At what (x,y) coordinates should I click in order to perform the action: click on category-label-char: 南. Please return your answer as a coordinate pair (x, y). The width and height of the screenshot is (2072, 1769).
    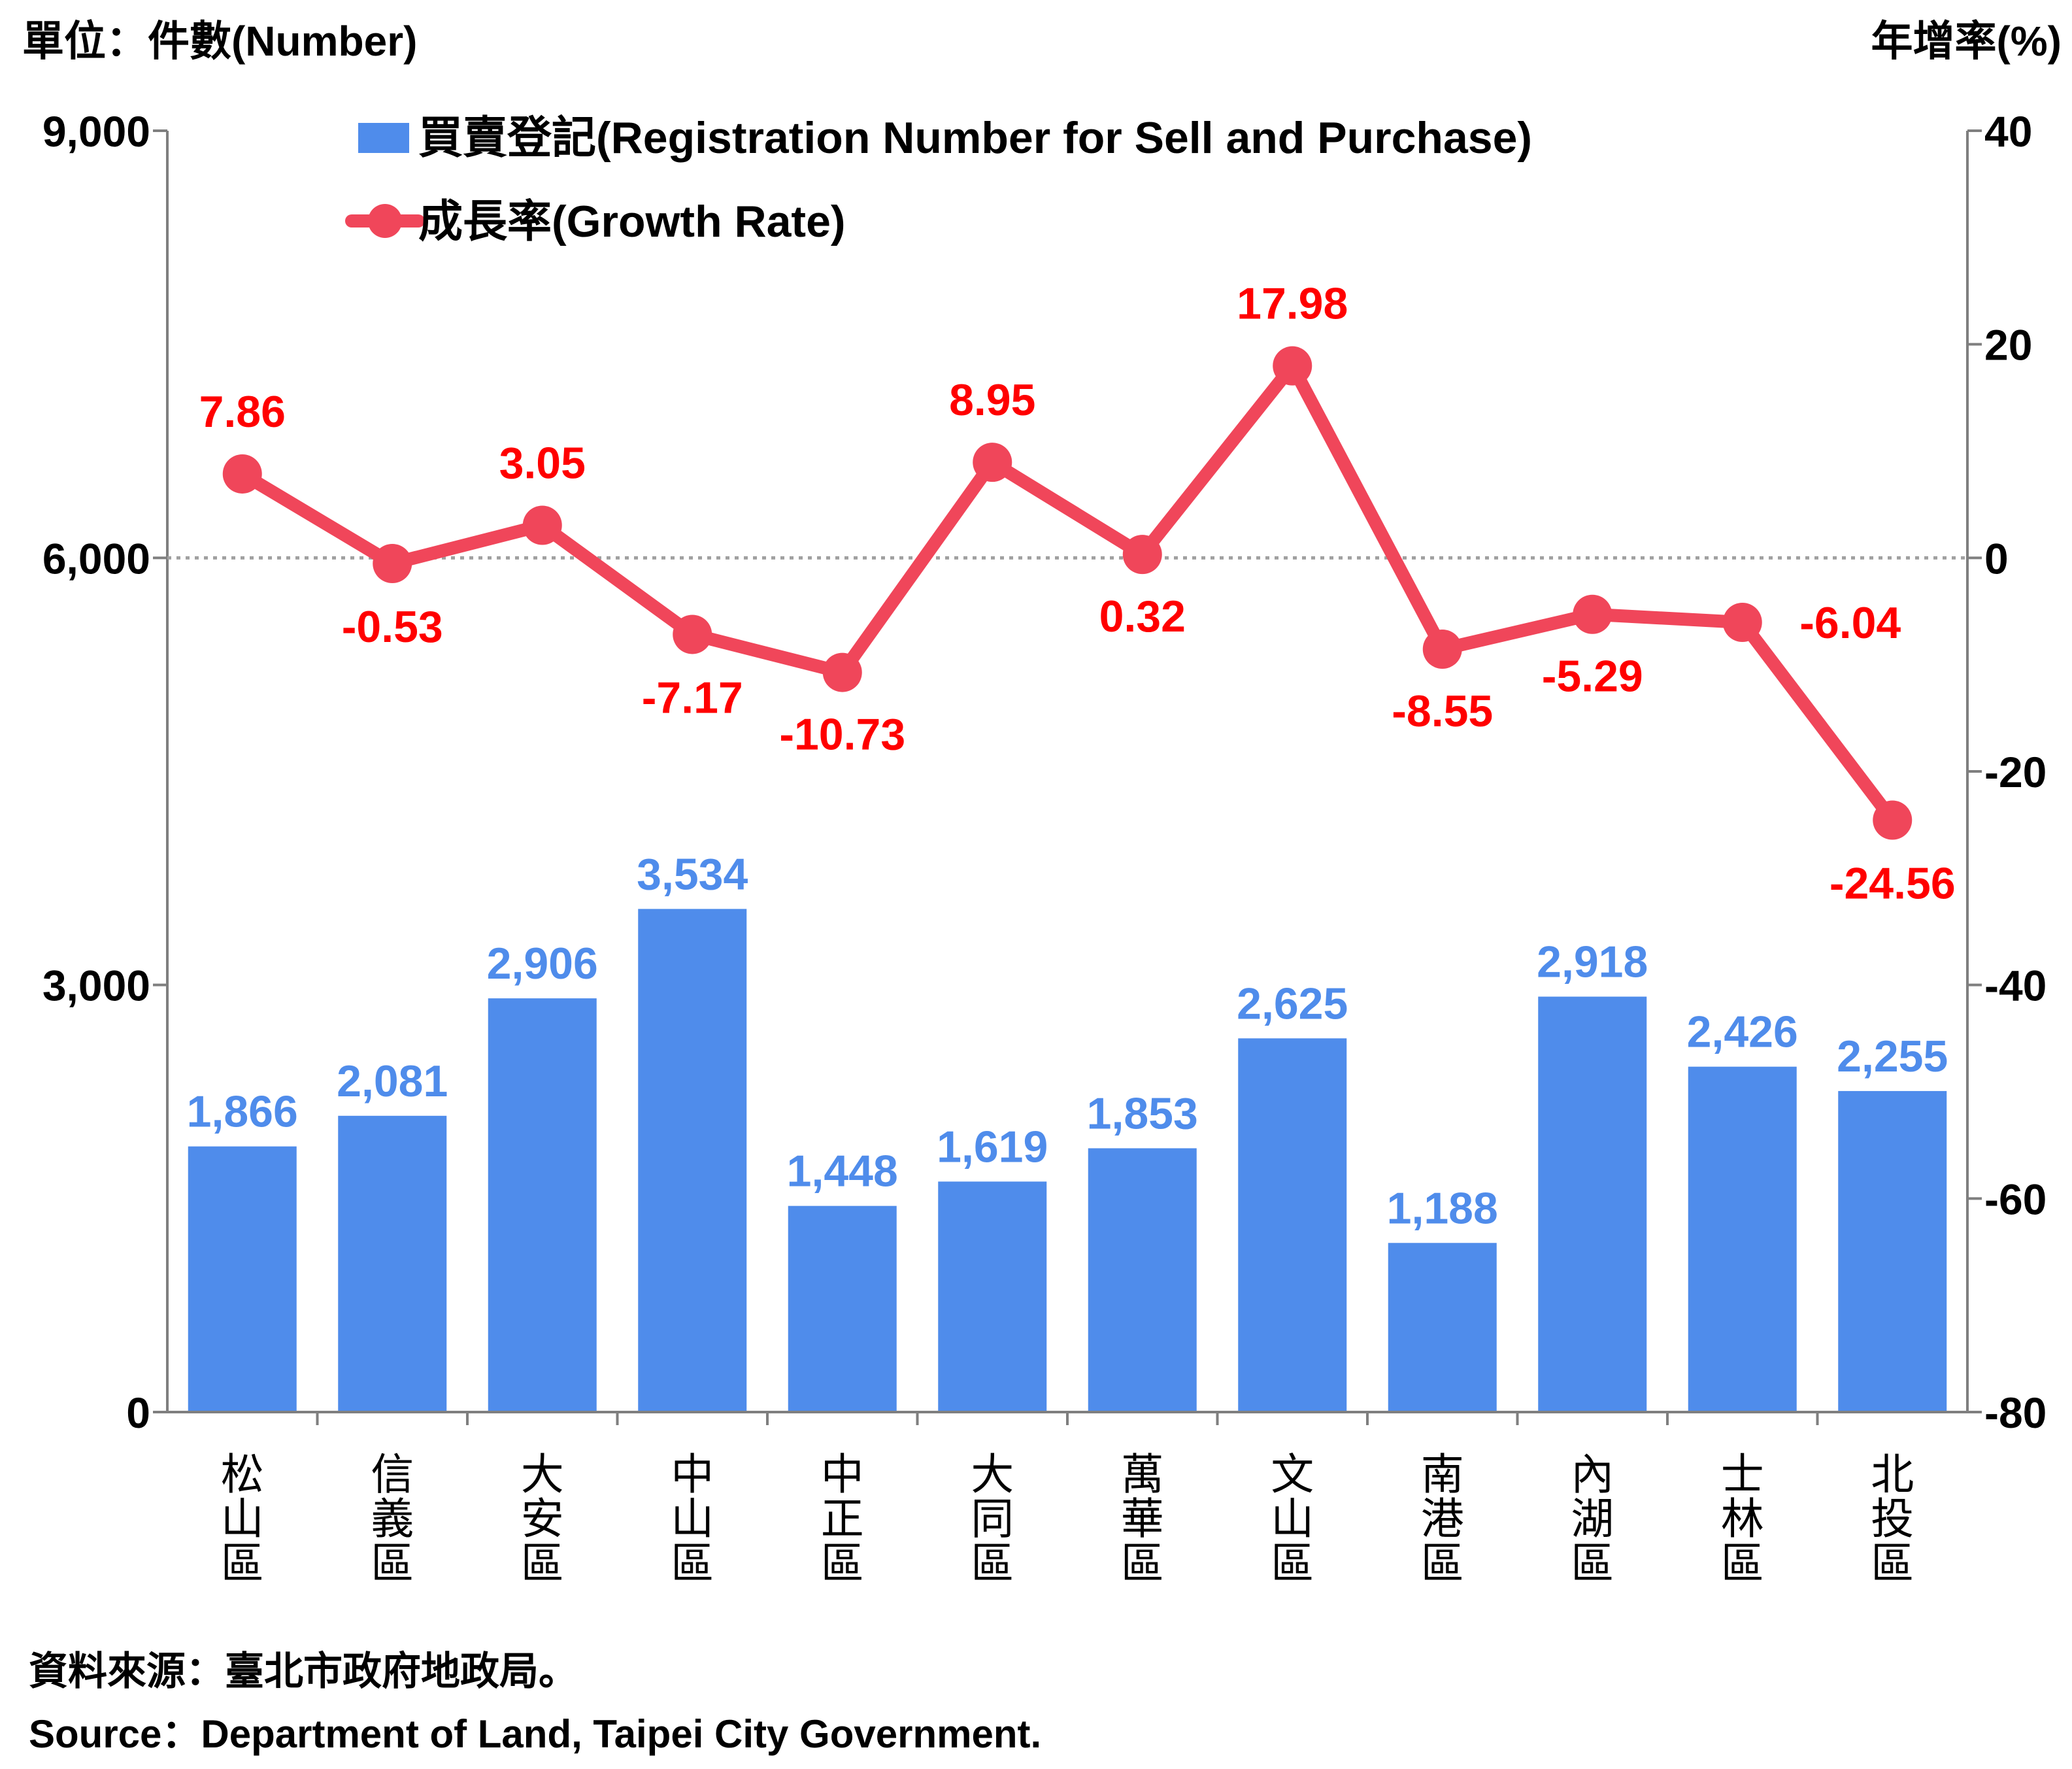
    Looking at the image, I should click on (1442, 1474).